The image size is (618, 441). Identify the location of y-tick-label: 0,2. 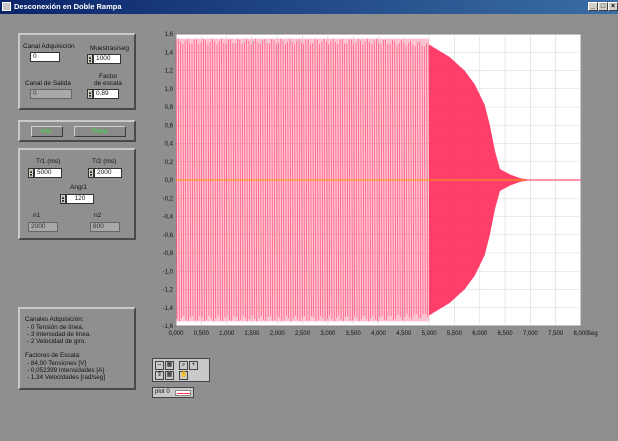
(169, 163).